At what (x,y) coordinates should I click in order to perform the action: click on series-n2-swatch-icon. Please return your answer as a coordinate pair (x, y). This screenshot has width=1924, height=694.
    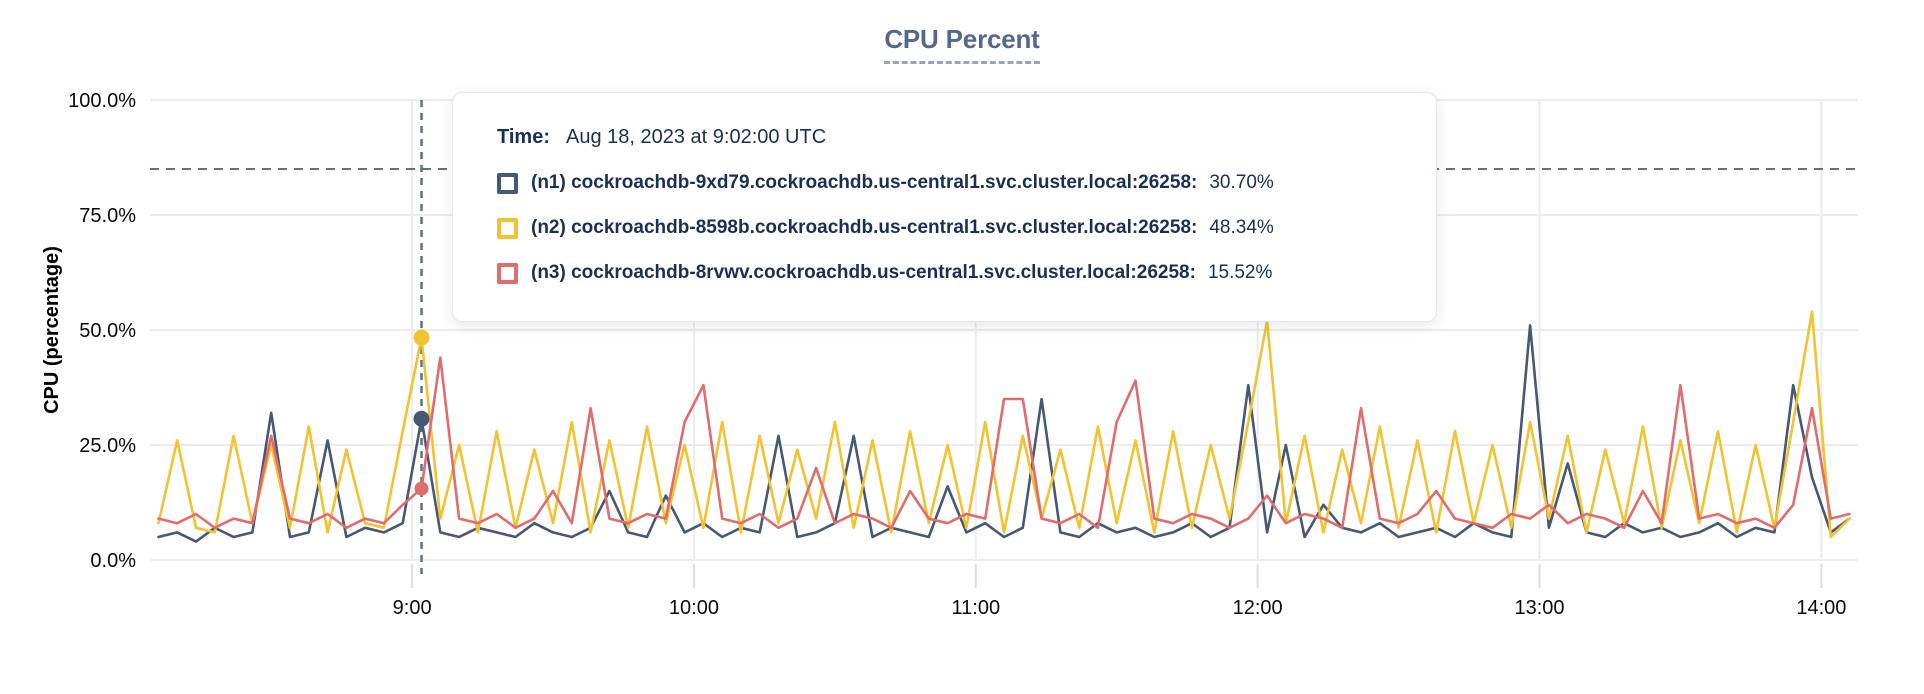
    Looking at the image, I should click on (507, 228).